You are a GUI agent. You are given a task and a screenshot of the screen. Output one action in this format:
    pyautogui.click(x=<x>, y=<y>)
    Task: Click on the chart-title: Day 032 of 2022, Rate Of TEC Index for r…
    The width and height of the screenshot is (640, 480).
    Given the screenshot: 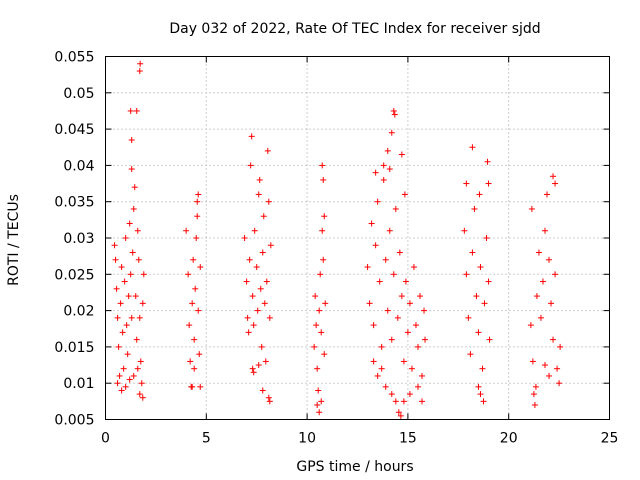 What is the action you would take?
    pyautogui.click(x=354, y=29)
    